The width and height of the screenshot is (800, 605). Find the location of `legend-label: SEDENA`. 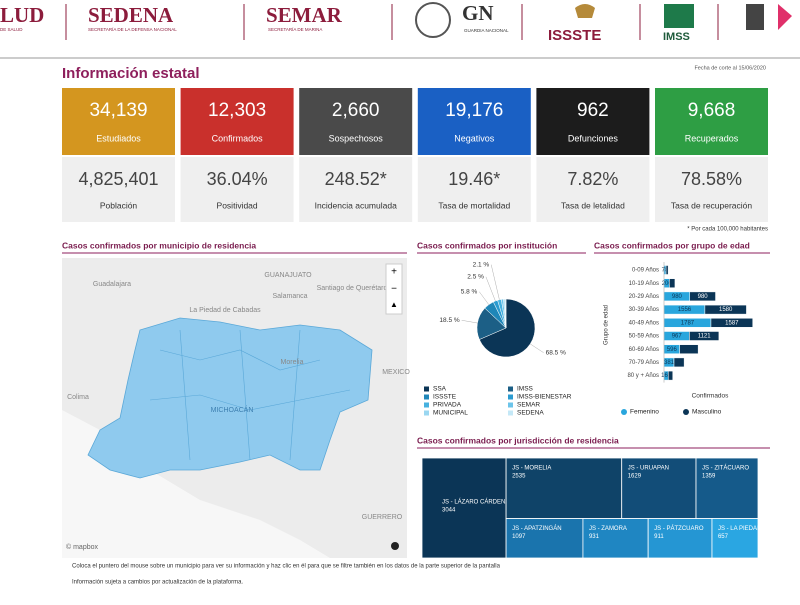

legend-label: SEDENA is located at coordinates (530, 413).